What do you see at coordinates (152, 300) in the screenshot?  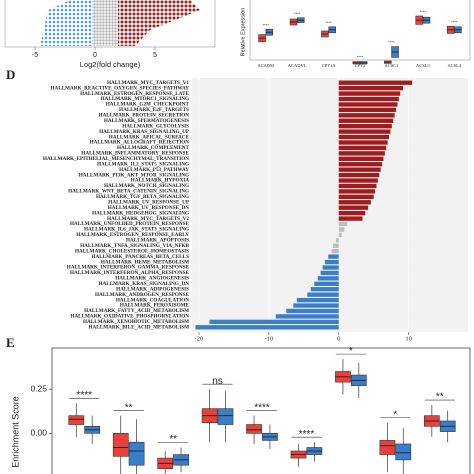 I see `y-tick-label: HALLMARK_COAGULATION` at bounding box center [152, 300].